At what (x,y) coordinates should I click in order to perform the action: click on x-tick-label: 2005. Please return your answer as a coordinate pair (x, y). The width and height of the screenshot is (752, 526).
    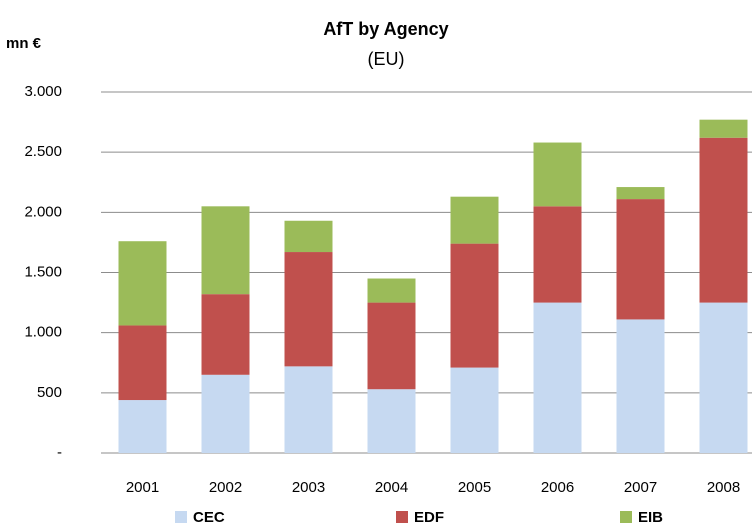
    Looking at the image, I should click on (474, 487).